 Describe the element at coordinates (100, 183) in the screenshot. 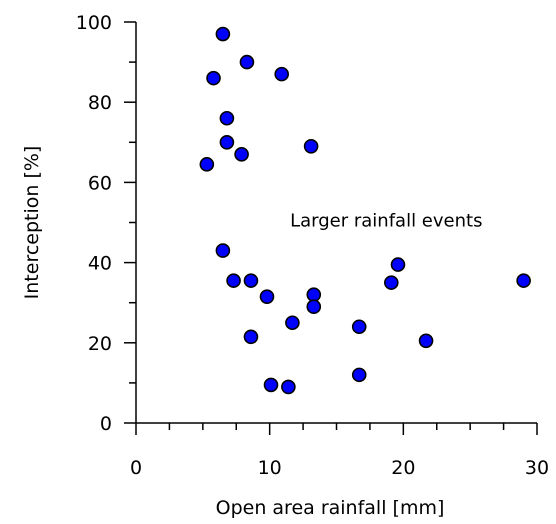

I see `y-tick-label: 60` at that location.